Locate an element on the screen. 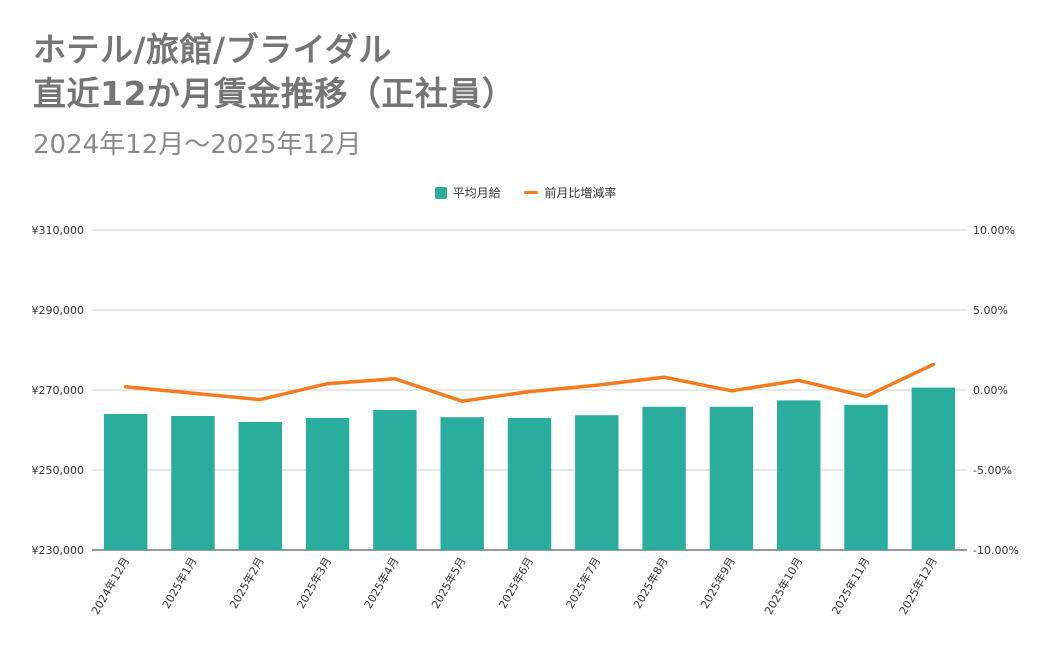 The height and width of the screenshot is (650, 1051). y-left-tick-label: ¥230,000 is located at coordinates (58, 550).